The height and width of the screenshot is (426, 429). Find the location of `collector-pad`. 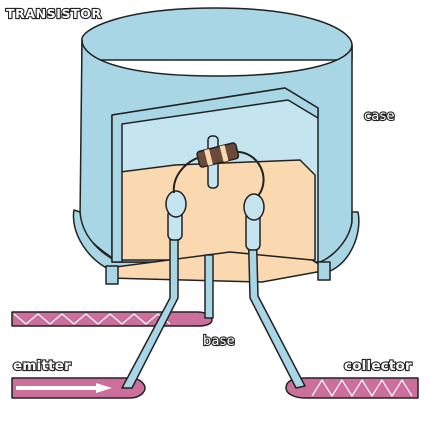

collector-pad is located at coordinates (352, 388).